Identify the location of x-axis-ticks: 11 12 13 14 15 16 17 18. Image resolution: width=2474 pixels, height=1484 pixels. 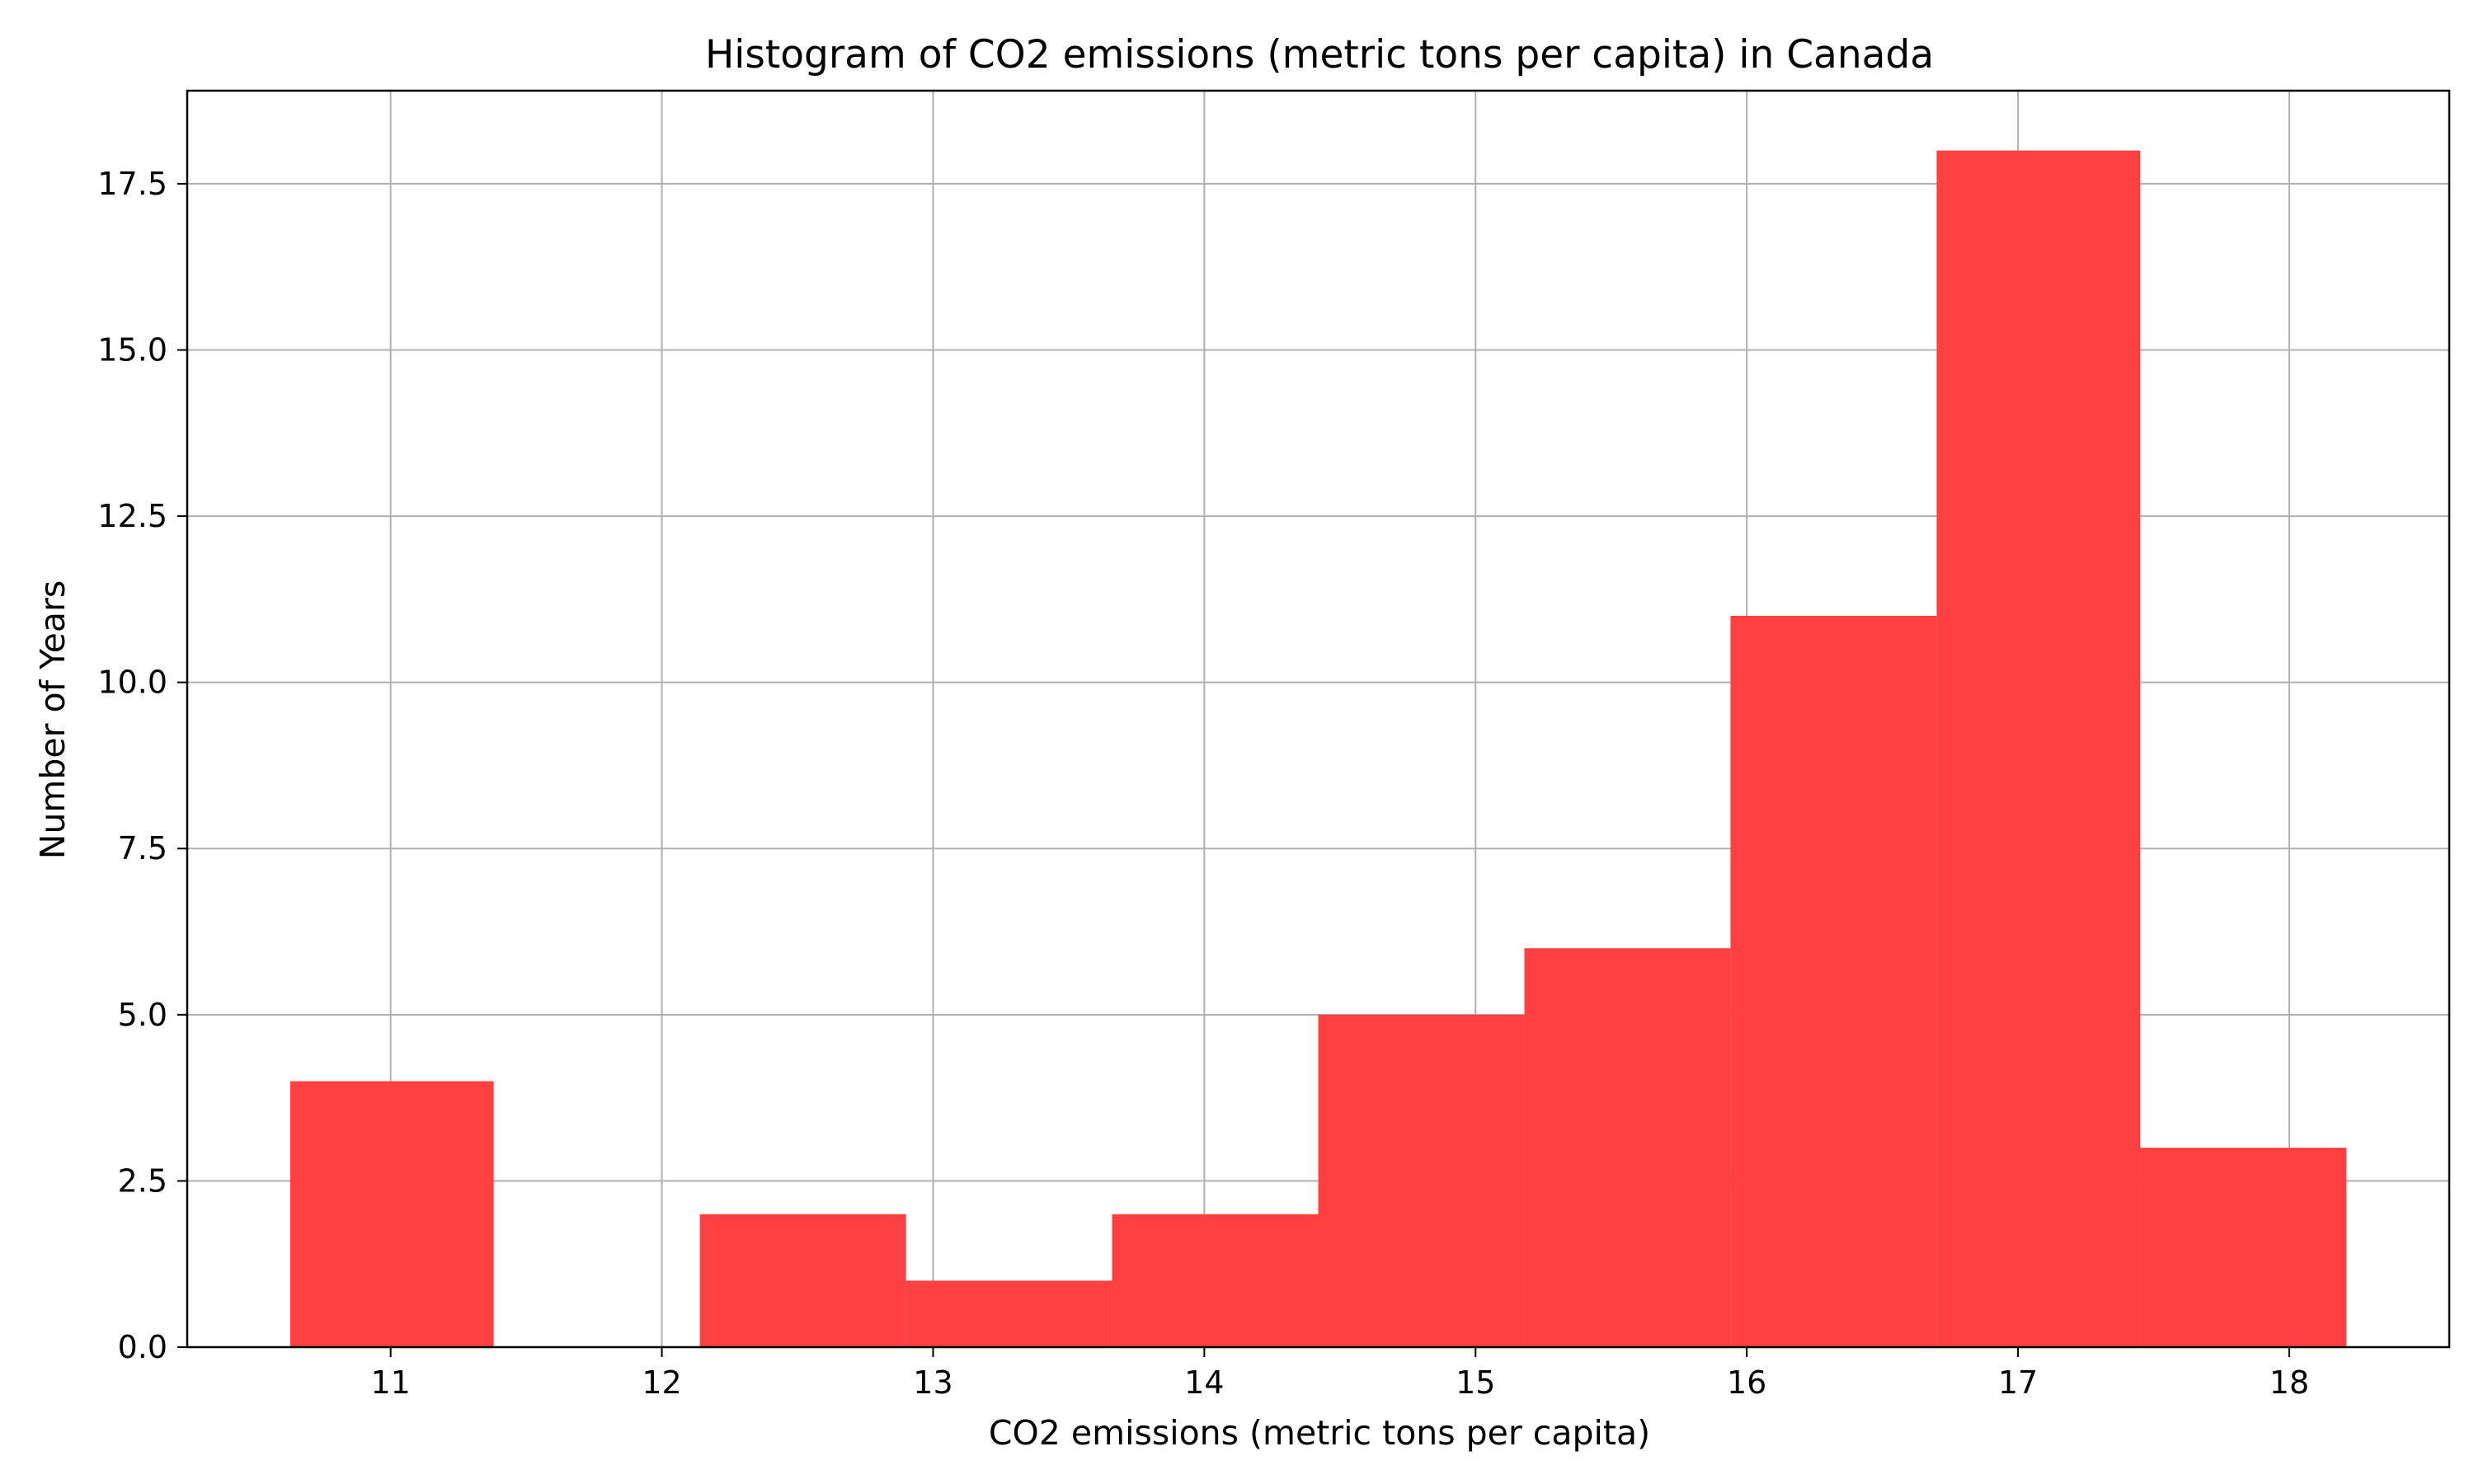
(1339, 1374).